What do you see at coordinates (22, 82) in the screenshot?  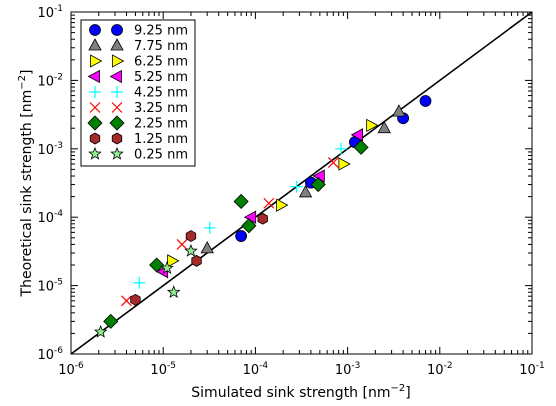 I see `y-axis-title-exponent: −2` at bounding box center [22, 82].